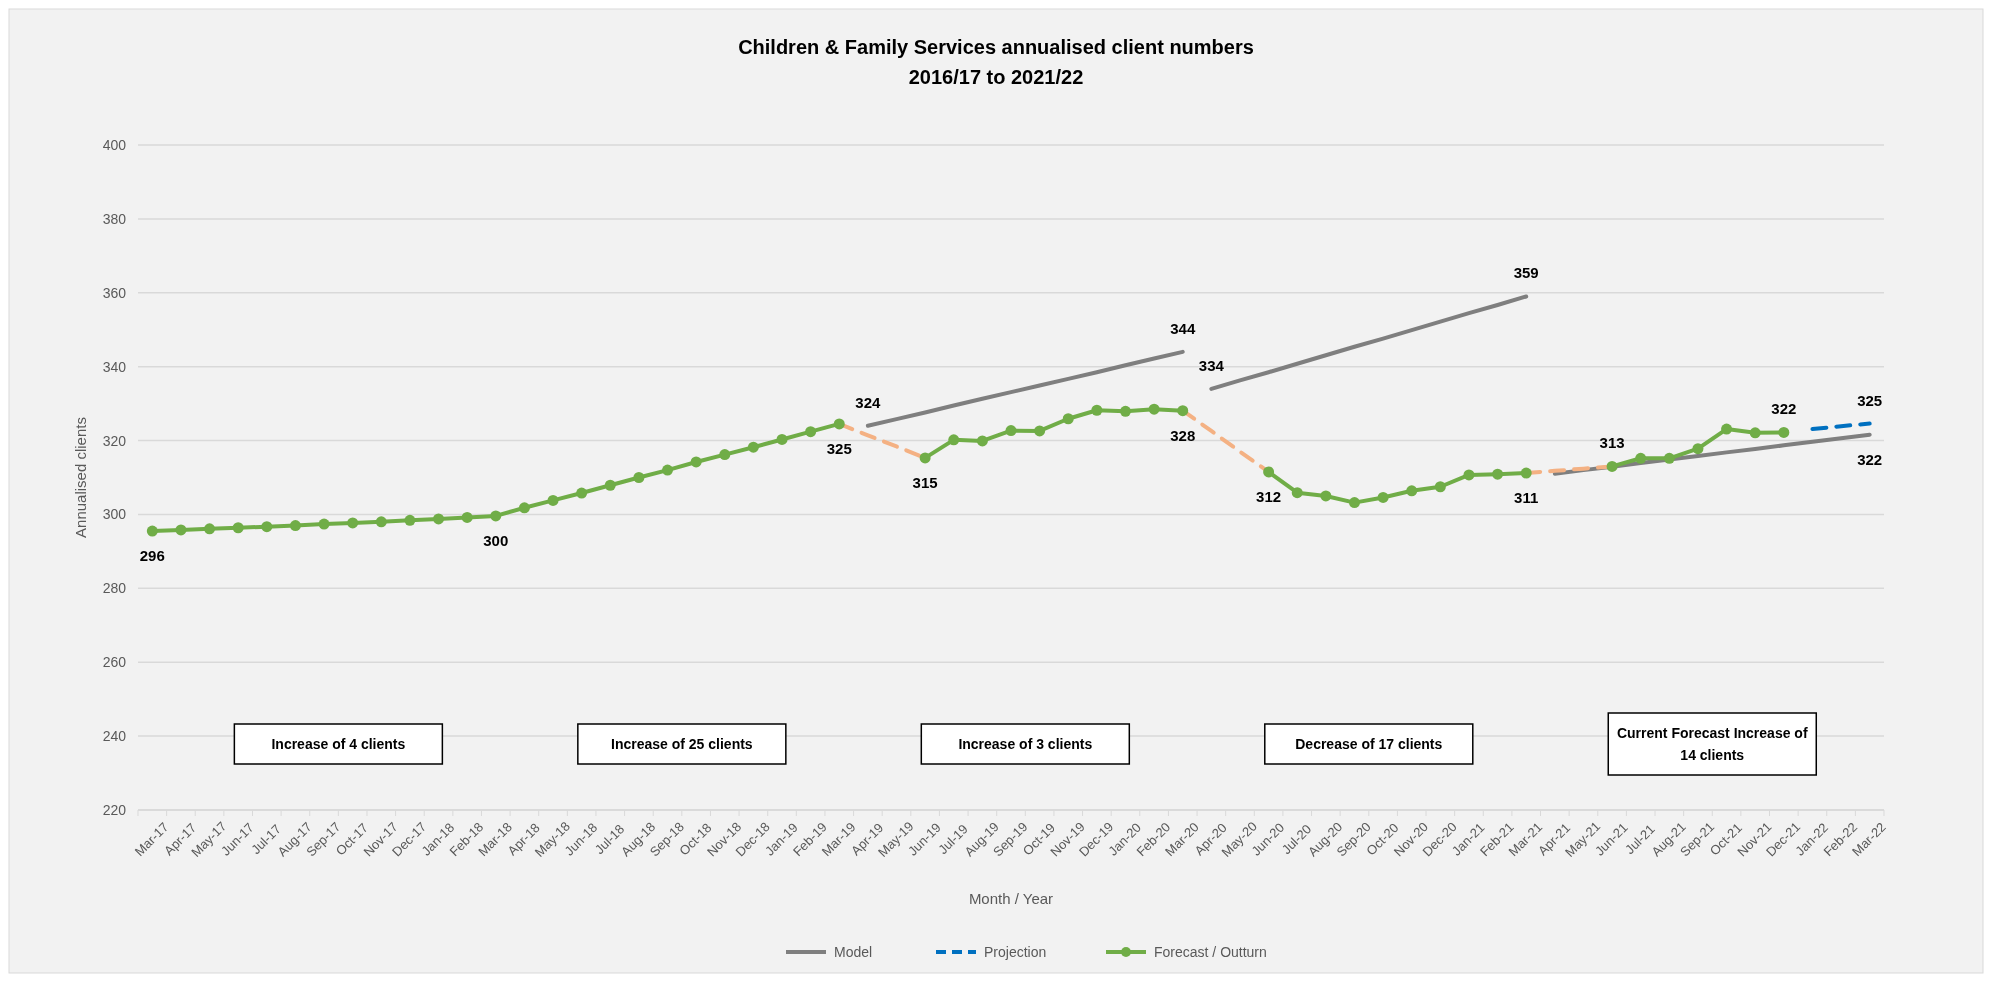 The image size is (1992, 982). What do you see at coordinates (1612, 443) in the screenshot?
I see `data-label: 313` at bounding box center [1612, 443].